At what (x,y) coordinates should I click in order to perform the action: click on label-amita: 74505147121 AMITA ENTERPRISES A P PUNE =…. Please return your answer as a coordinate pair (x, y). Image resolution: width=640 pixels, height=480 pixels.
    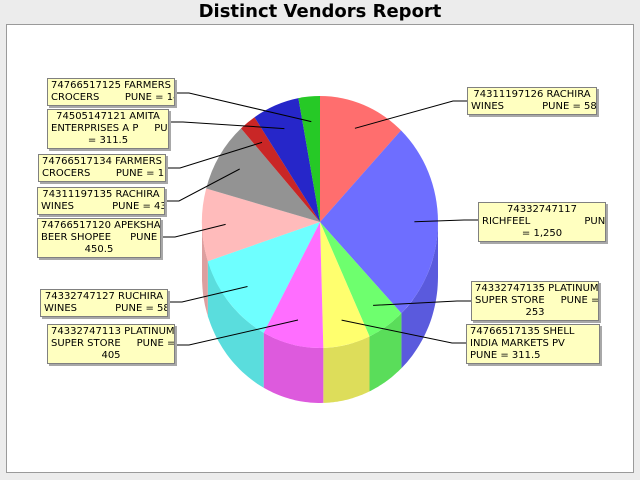
    Looking at the image, I should click on (108, 129).